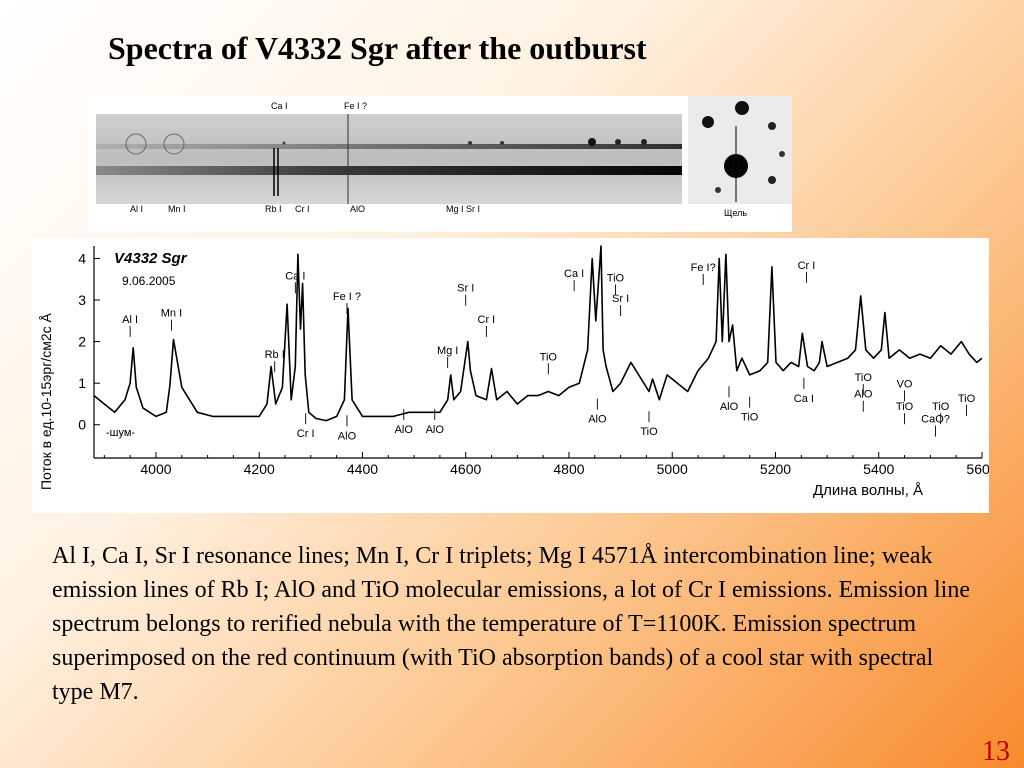  Describe the element at coordinates (82, 383) in the screenshot. I see `y-tick-label: 1` at that location.